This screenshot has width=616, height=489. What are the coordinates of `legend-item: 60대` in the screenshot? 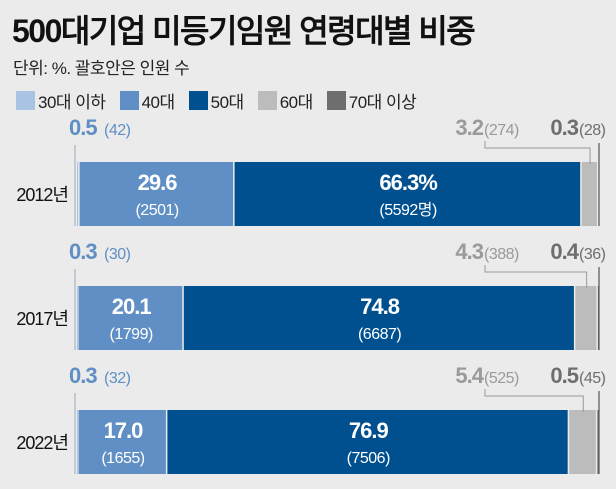 It's located at (285, 100).